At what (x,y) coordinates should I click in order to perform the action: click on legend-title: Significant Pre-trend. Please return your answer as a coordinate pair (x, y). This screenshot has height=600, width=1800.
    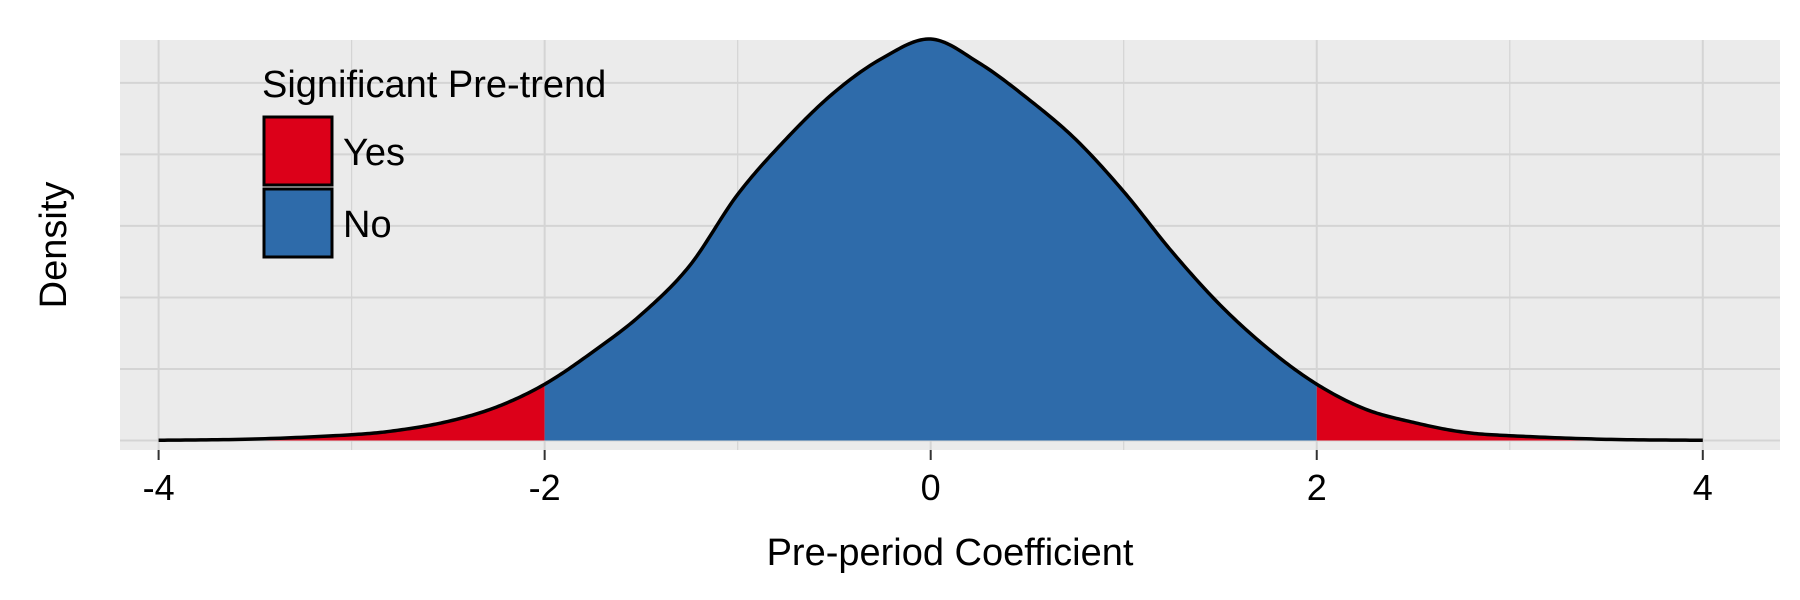
    Looking at the image, I should click on (434, 85).